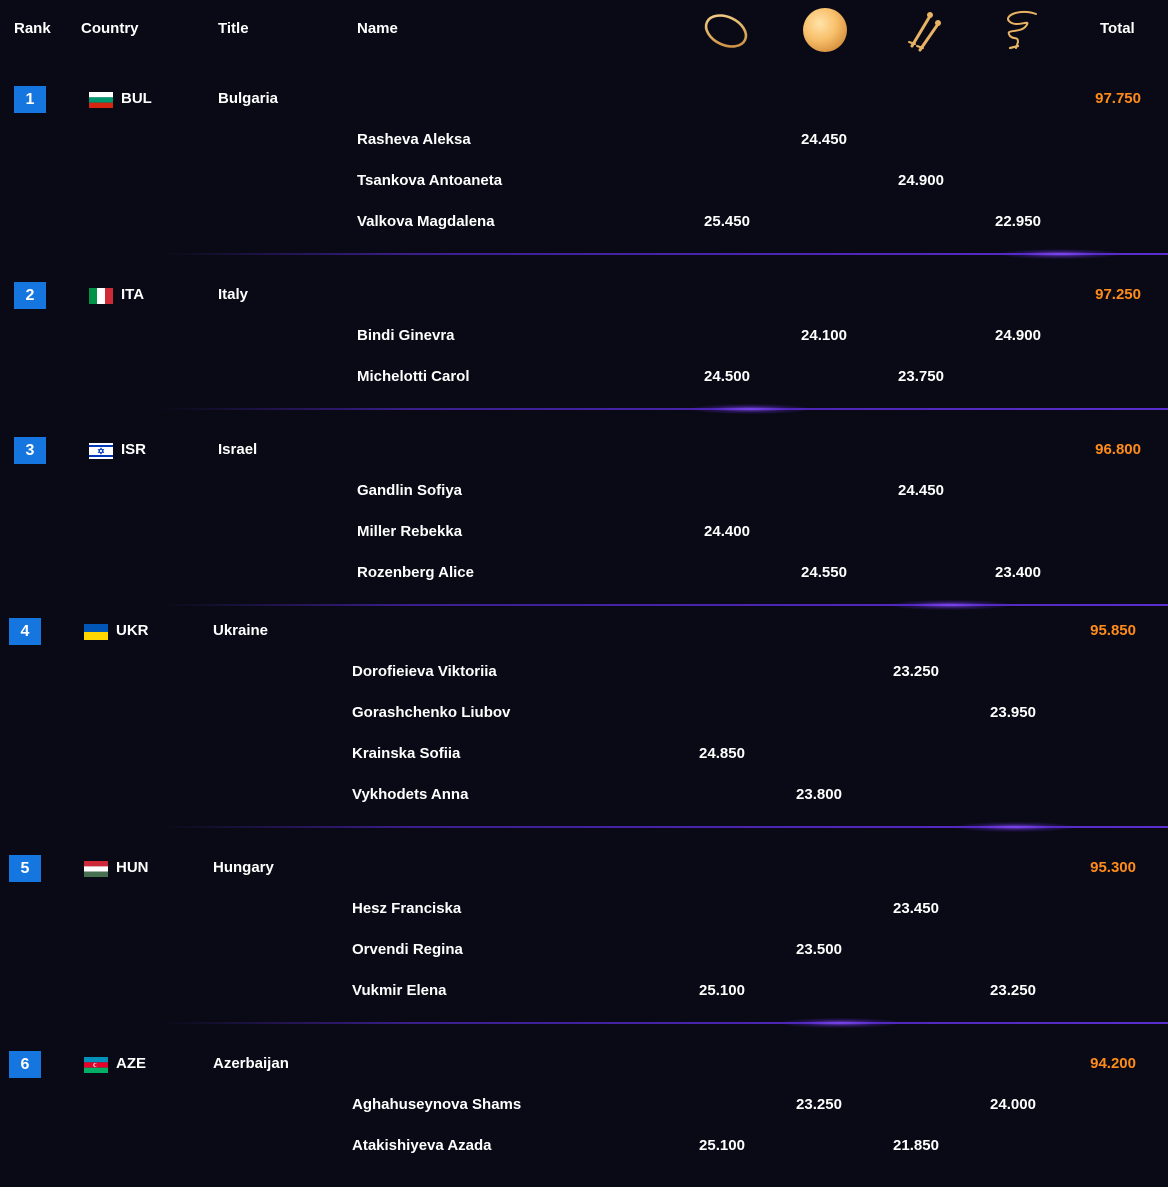 Image resolution: width=1168 pixels, height=1187 pixels. I want to click on rank-badge: 5, so click(25, 868).